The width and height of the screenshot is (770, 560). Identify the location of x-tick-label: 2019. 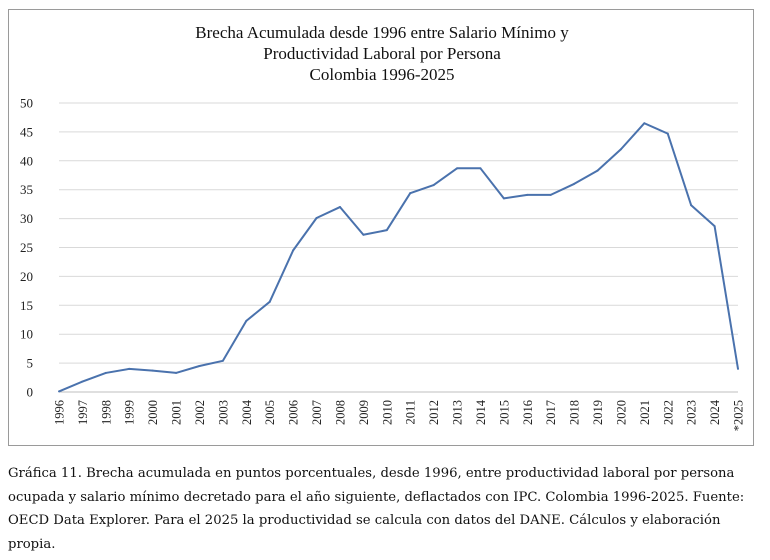
(598, 412).